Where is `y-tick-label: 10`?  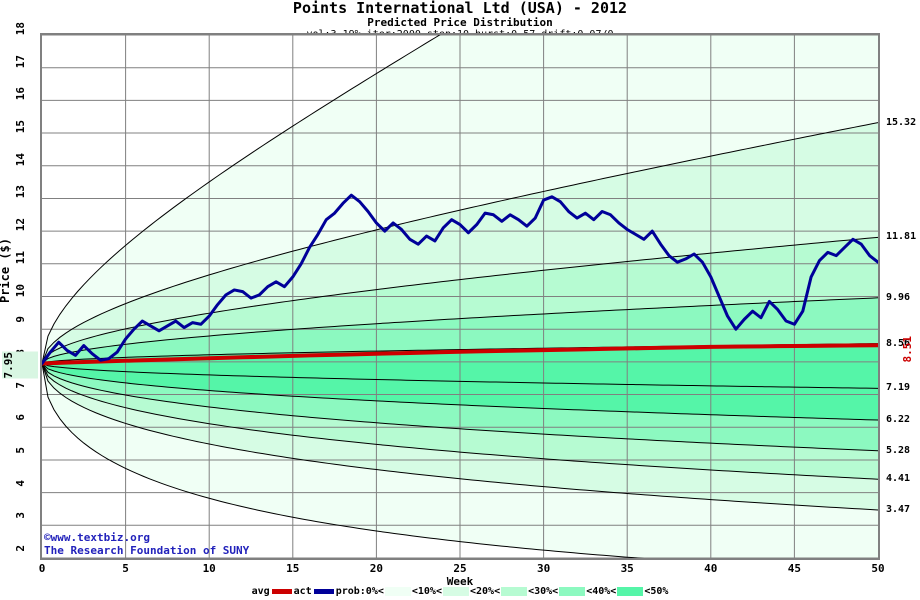 y-tick-label: 10 is located at coordinates (20, 290).